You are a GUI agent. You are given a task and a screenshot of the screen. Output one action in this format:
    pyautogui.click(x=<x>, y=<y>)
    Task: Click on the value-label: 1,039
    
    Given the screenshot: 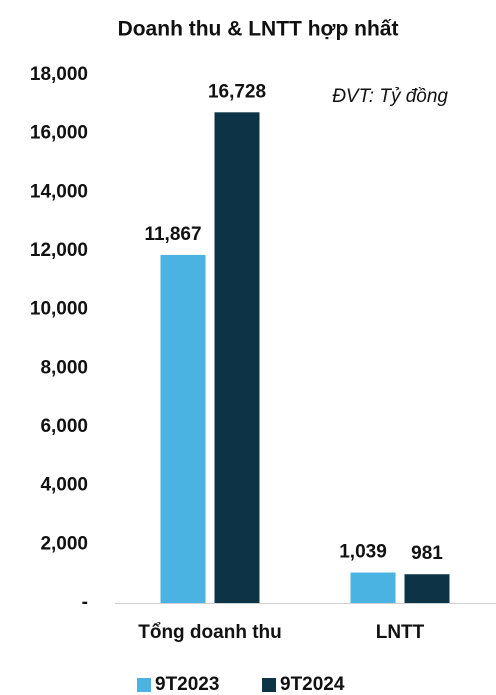 What is the action you would take?
    pyautogui.click(x=363, y=552)
    